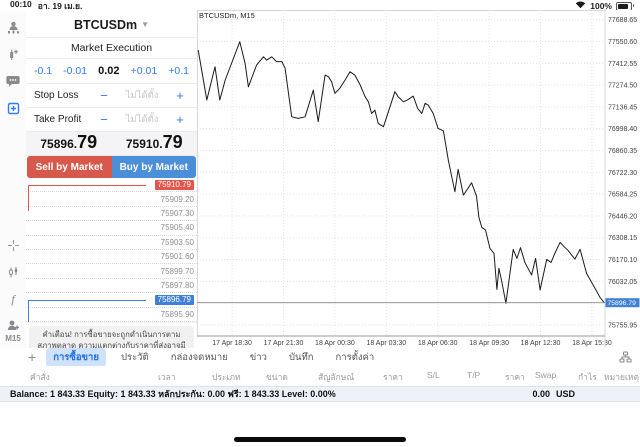 This screenshot has width=640, height=447. I want to click on ladder-row: 75910.79, so click(111, 185).